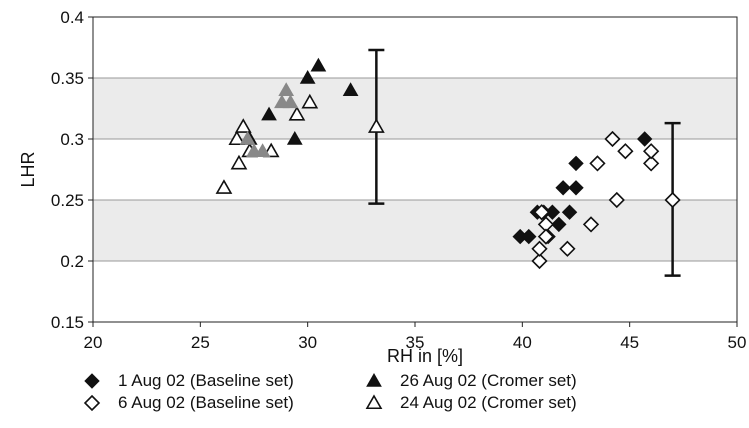 The image size is (749, 428). I want to click on y-tick-label: 0.4, so click(72, 17).